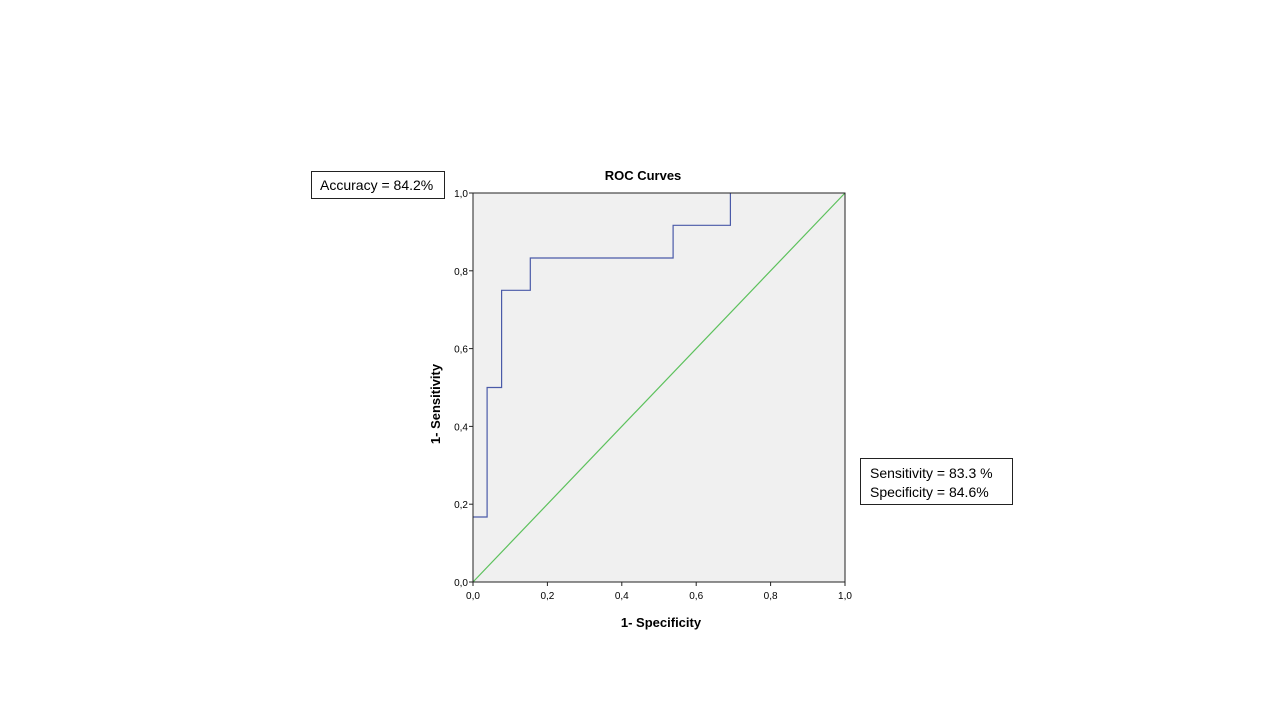  What do you see at coordinates (461, 272) in the screenshot?
I see `y-tick-label: 0,8` at bounding box center [461, 272].